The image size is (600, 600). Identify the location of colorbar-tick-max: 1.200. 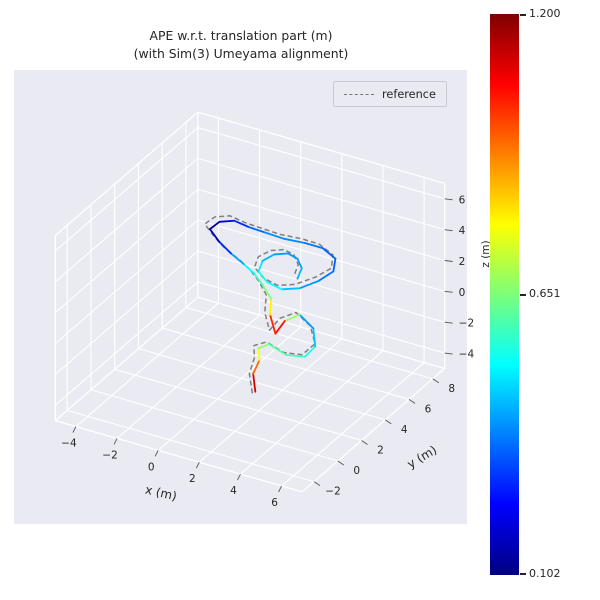
(545, 13).